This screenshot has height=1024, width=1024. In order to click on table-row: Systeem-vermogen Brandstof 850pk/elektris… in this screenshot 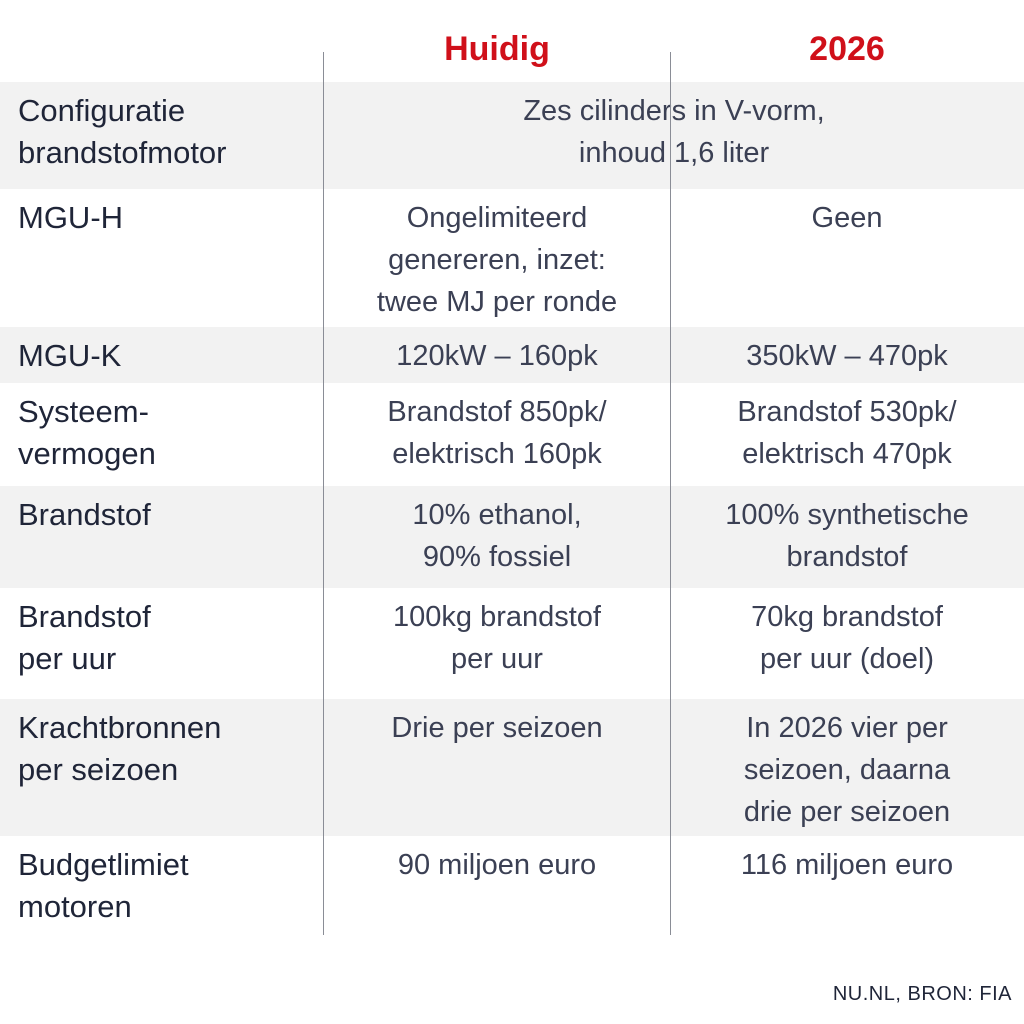, I will do `click(512, 434)`.